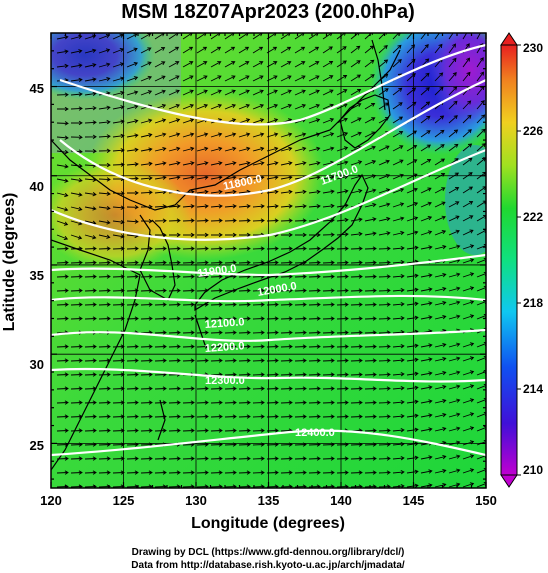  What do you see at coordinates (509, 481) in the screenshot?
I see `colorbar-min-triangle` at bounding box center [509, 481].